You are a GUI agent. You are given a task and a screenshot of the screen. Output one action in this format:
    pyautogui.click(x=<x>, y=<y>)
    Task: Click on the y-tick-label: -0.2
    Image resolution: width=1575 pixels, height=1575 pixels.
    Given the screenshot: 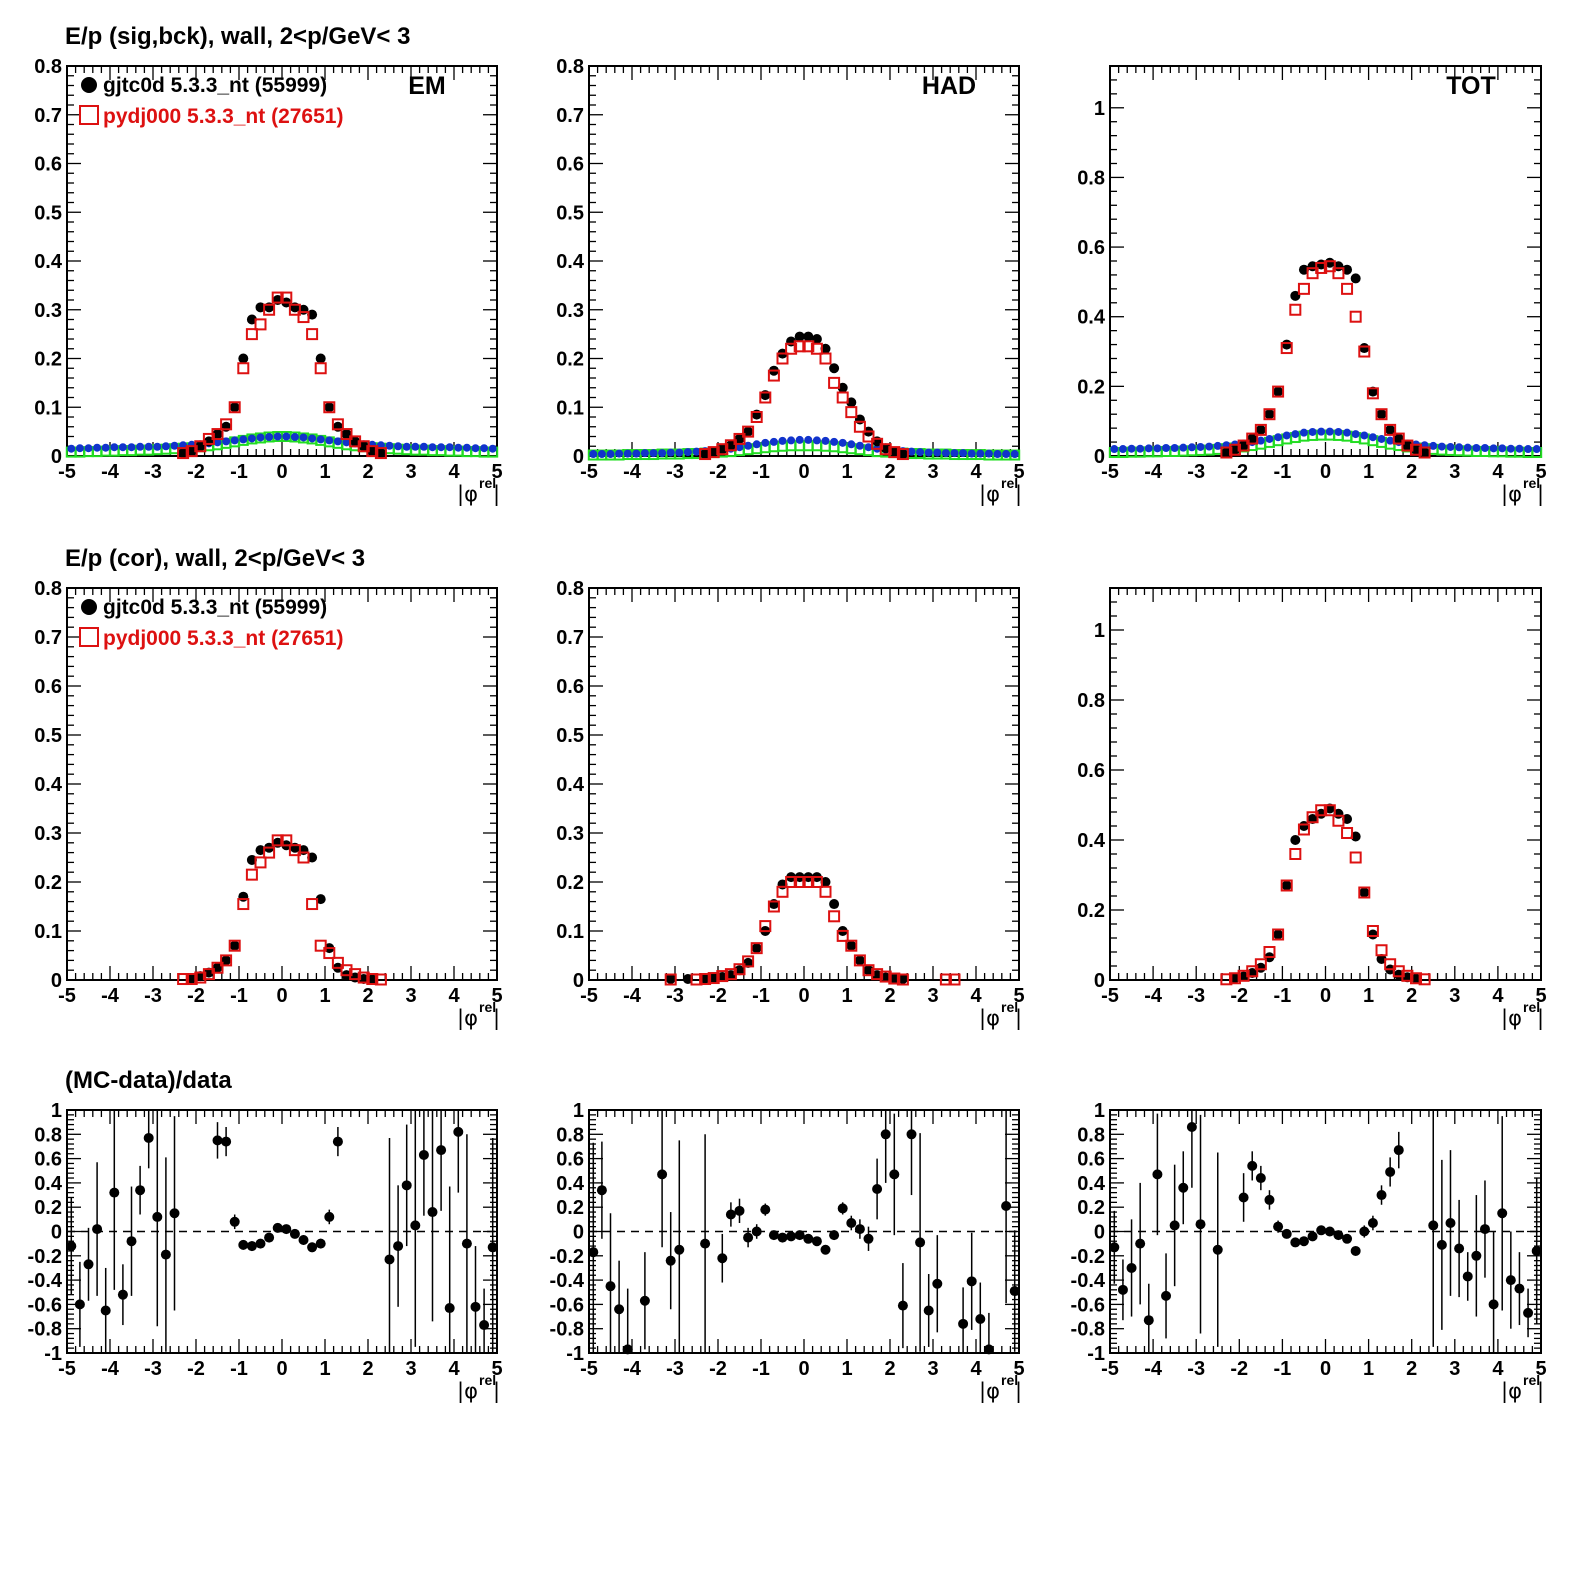 What is the action you would take?
    pyautogui.click(x=45, y=1257)
    